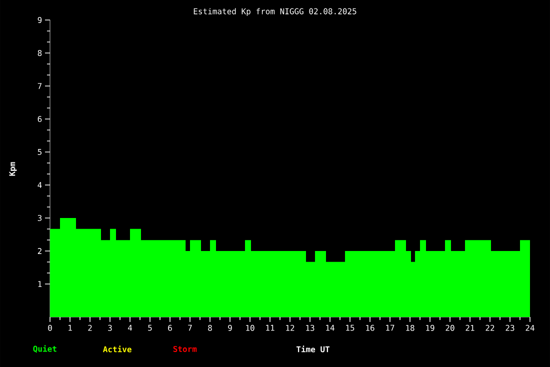  What do you see at coordinates (430, 327) in the screenshot?
I see `x-tick-label: 19` at bounding box center [430, 327].